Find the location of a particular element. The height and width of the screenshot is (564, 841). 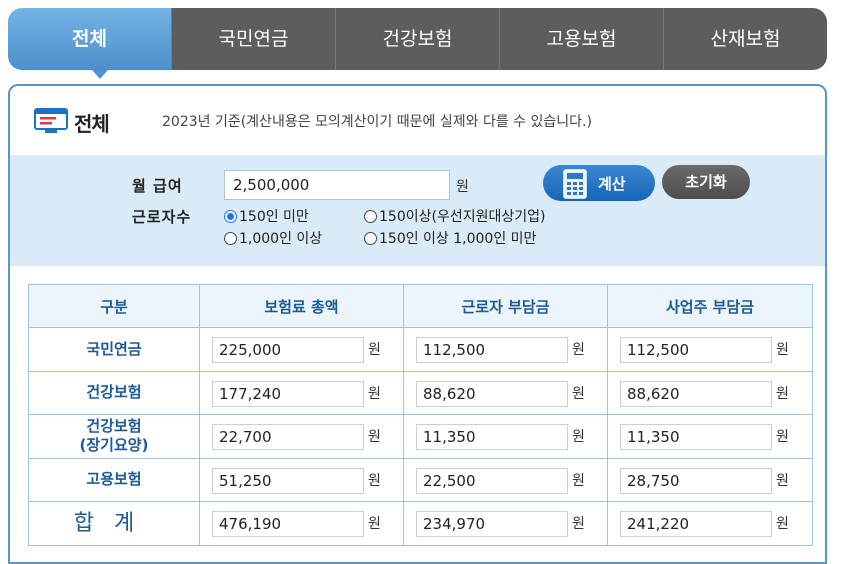

tab-national-pension: 국민연금 is located at coordinates (253, 39).